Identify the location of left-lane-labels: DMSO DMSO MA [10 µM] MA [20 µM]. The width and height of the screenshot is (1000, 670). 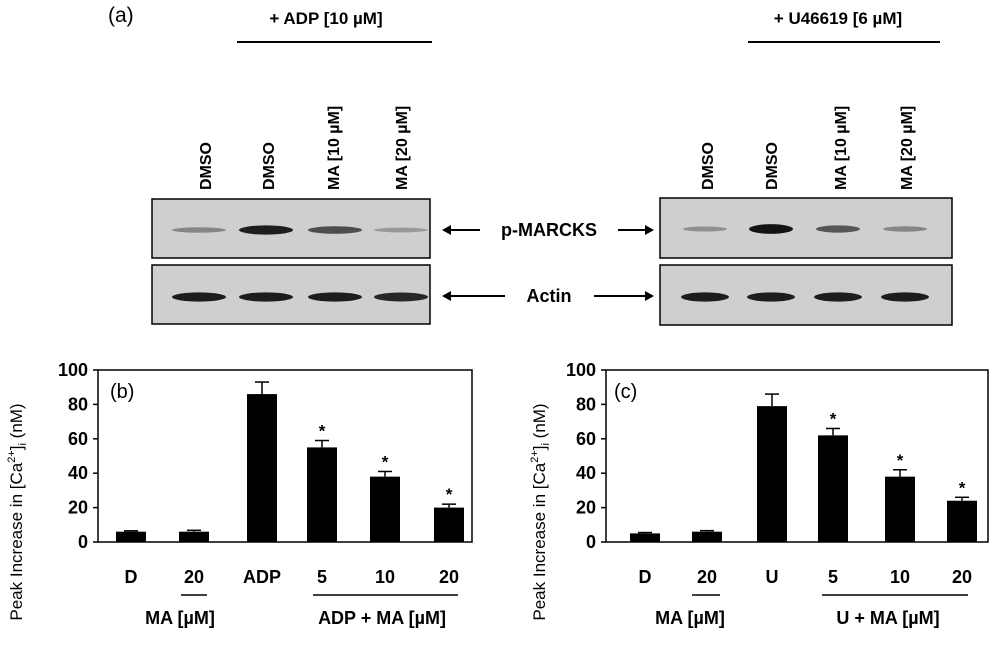
(304, 148).